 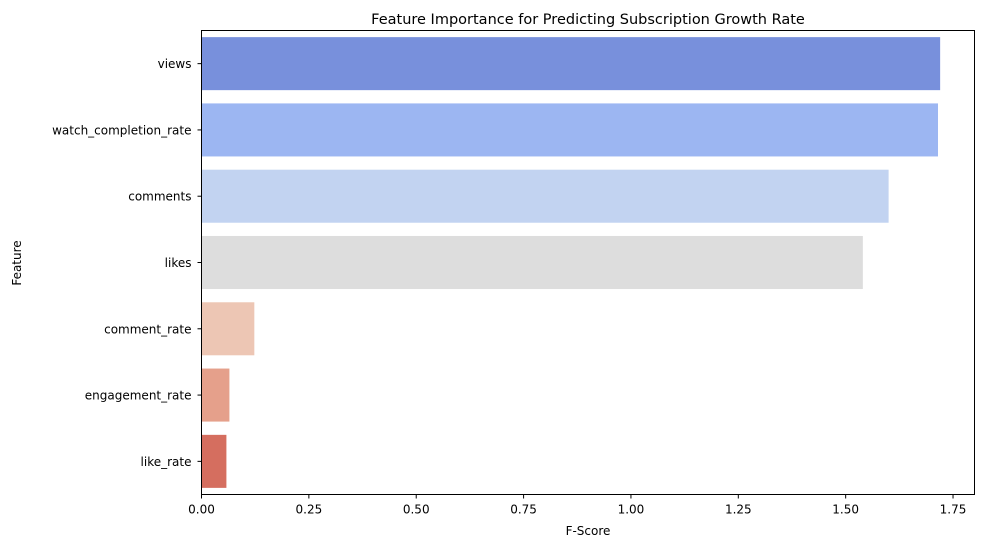 I want to click on y-tick-label: like_rate, so click(x=166, y=462).